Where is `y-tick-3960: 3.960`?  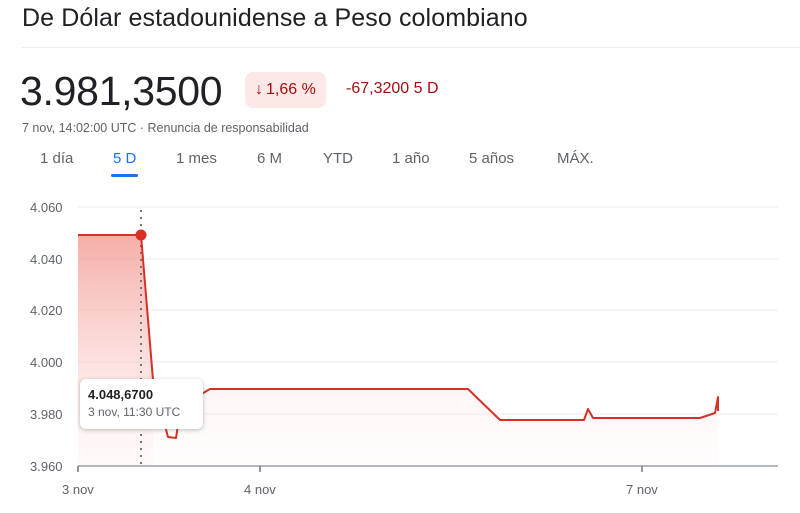
y-tick-3960: 3.960 is located at coordinates (46, 466).